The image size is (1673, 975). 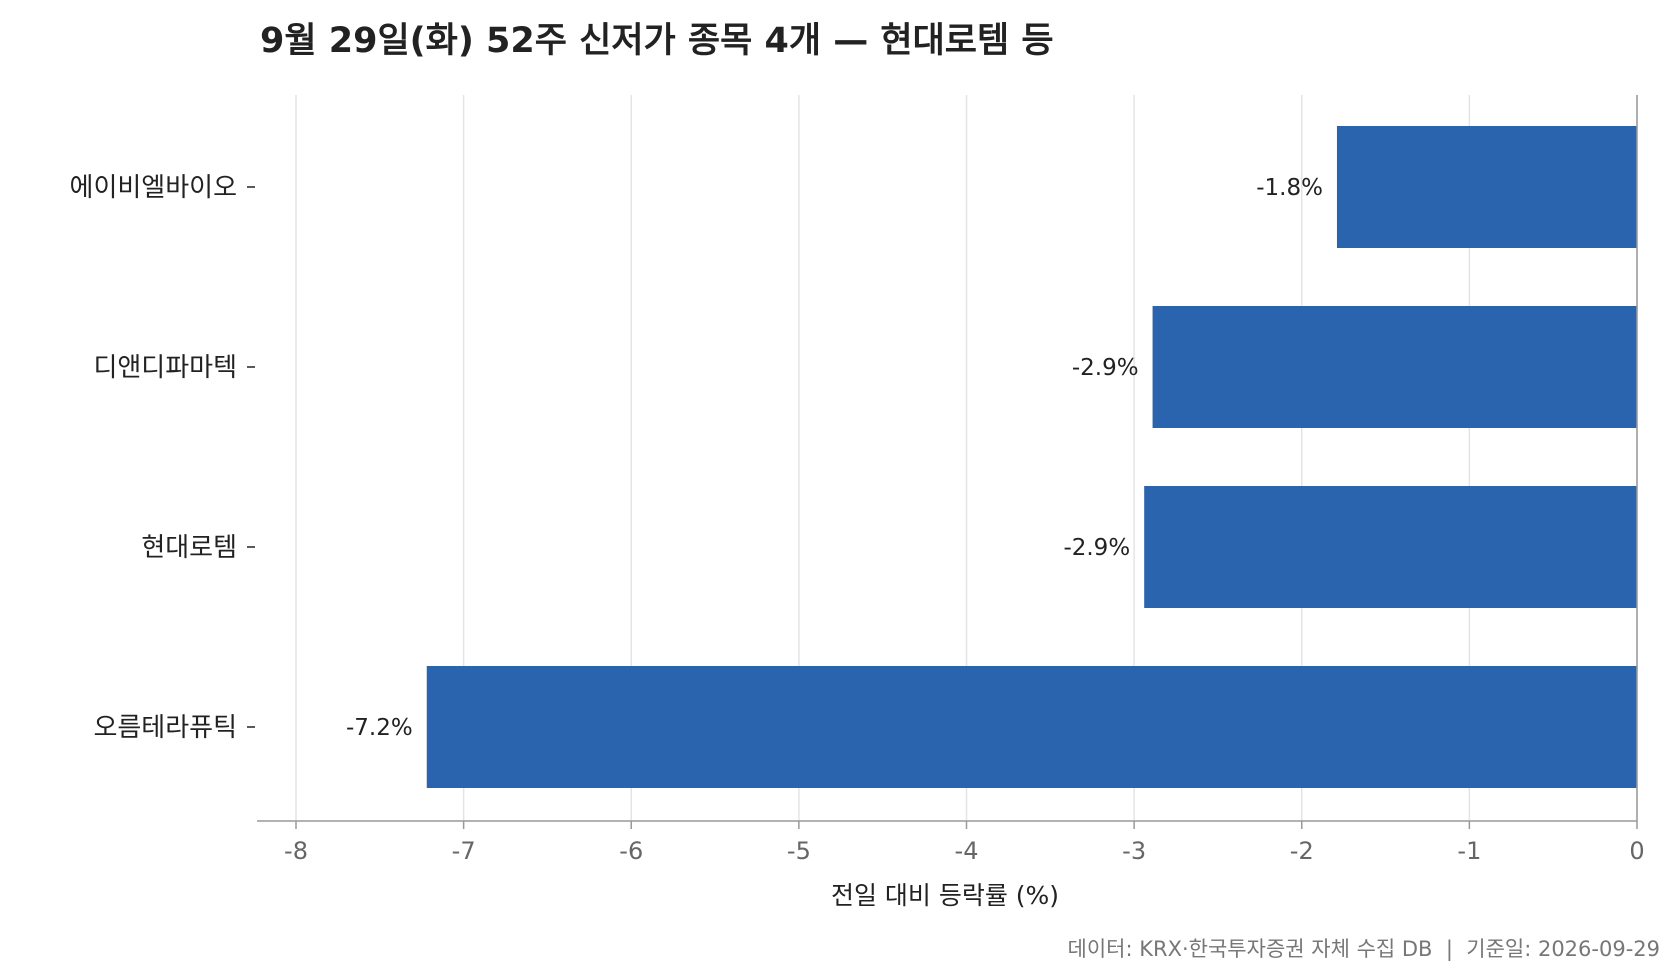 I want to click on category-label: 오름테라퓨틱, so click(x=165, y=728).